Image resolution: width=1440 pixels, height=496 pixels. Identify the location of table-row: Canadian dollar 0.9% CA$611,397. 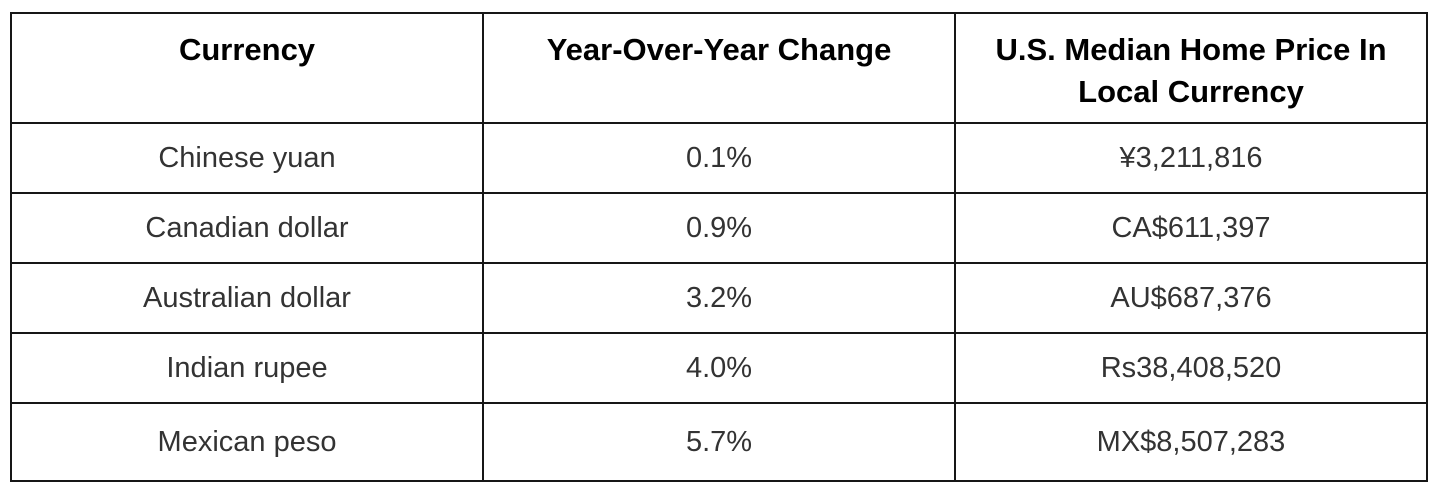
(719, 228).